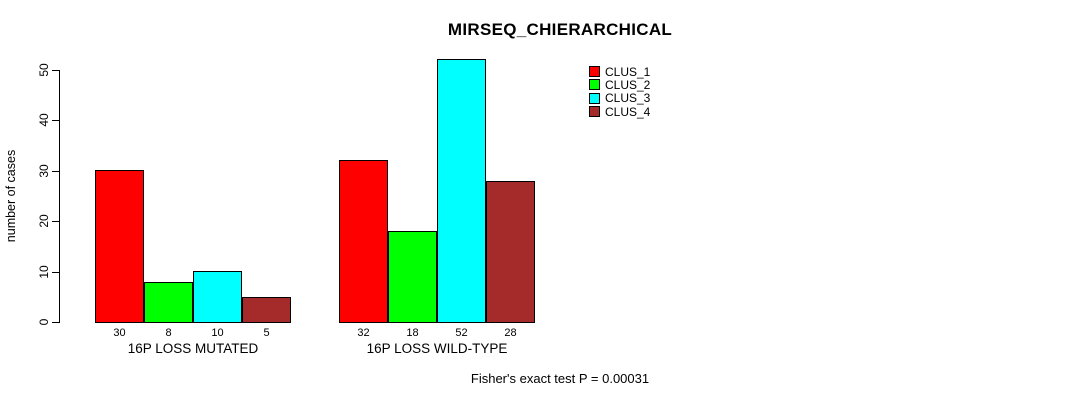 Image resolution: width=1090 pixels, height=400 pixels. Describe the element at coordinates (560, 378) in the screenshot. I see `annotation-fishers-test: Fisher's exact test P = 0.00031` at that location.